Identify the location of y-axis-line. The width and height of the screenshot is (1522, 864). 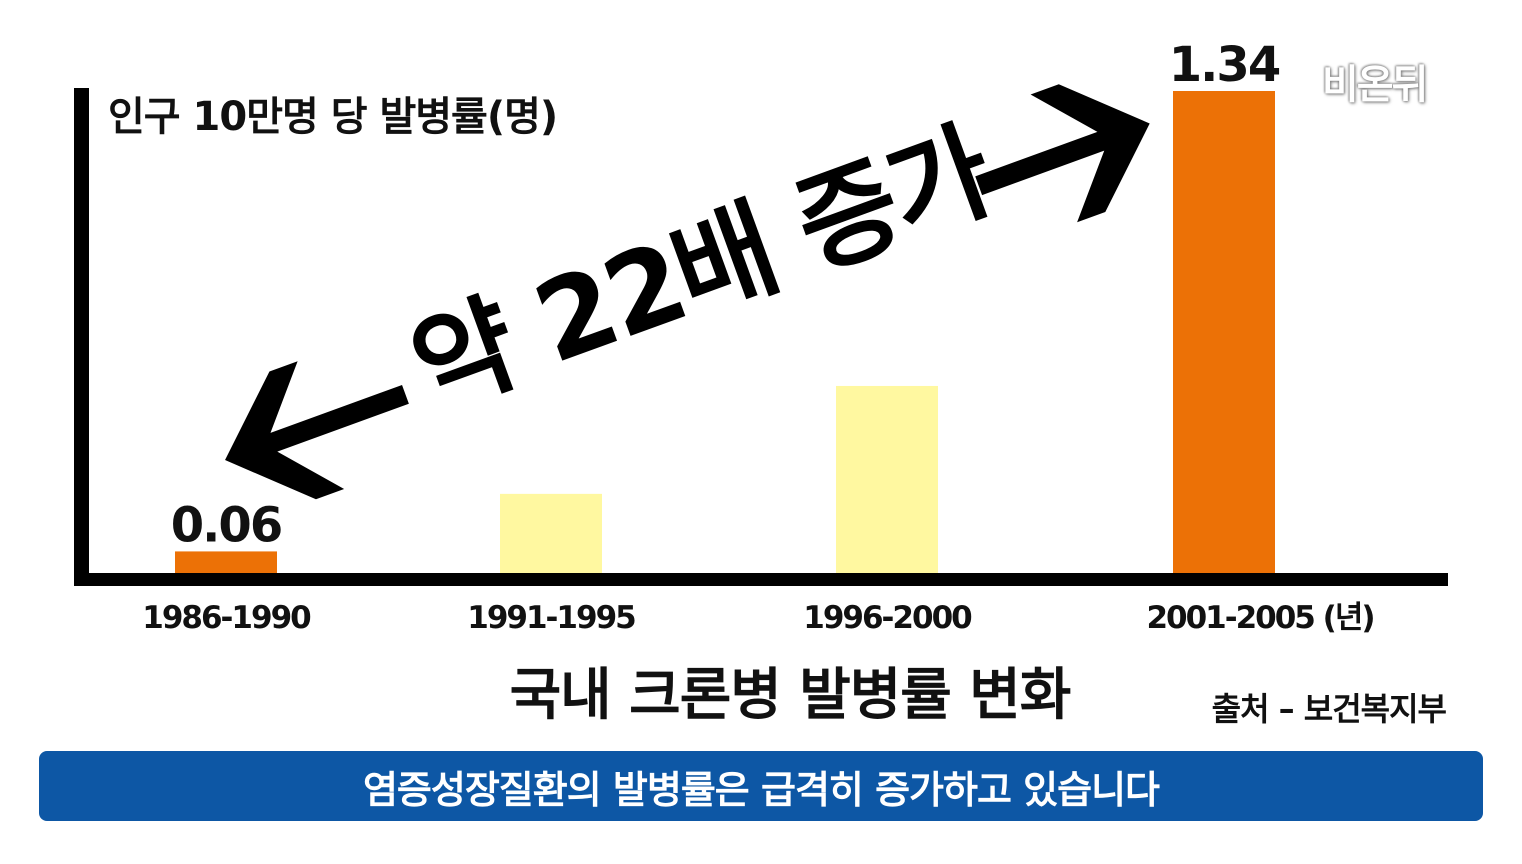
(81, 337).